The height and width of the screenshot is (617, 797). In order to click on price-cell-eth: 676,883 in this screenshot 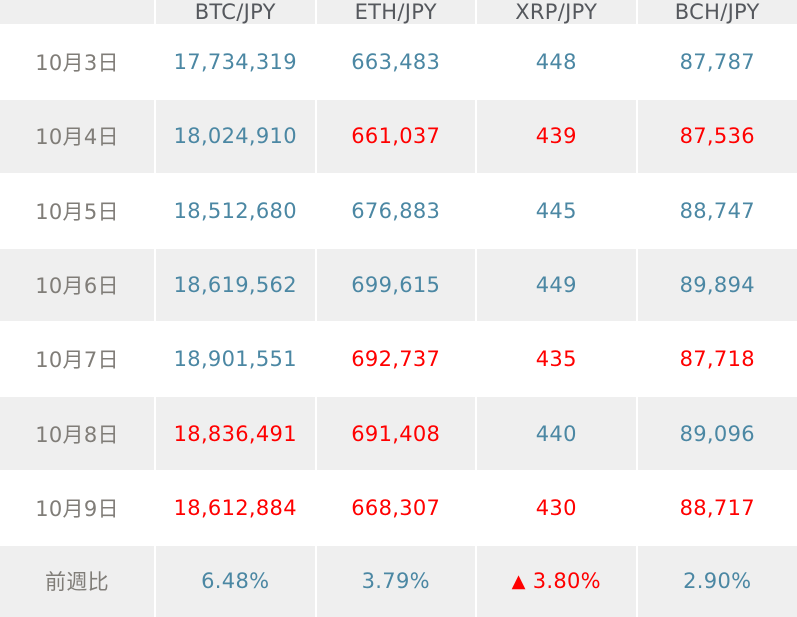, I will do `click(395, 210)`.